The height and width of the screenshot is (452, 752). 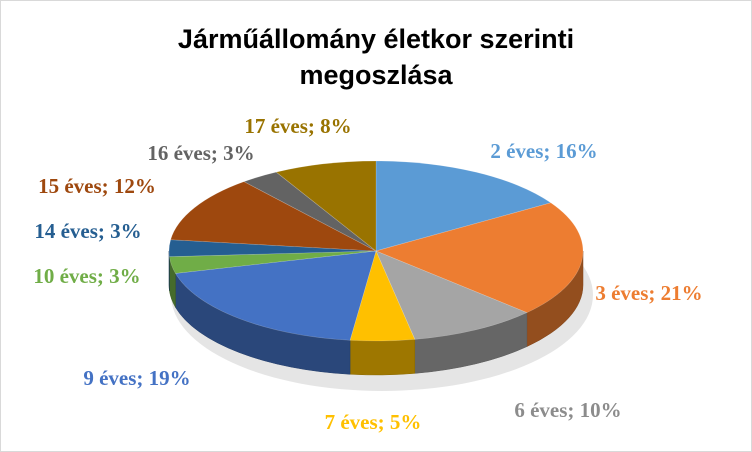 What do you see at coordinates (567, 410) in the screenshot?
I see `data-label-3: 6 éves; 10%` at bounding box center [567, 410].